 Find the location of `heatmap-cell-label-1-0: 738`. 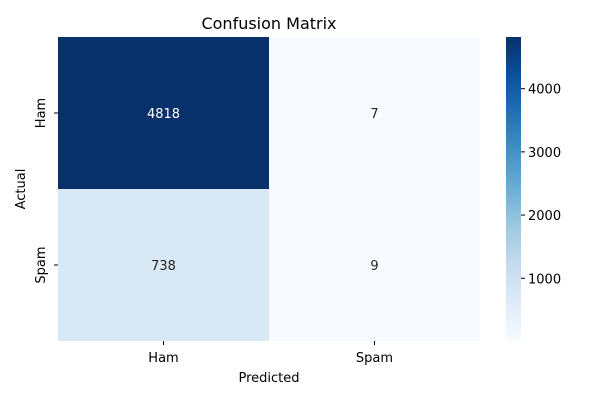

heatmap-cell-label-1-0: 738 is located at coordinates (163, 266).